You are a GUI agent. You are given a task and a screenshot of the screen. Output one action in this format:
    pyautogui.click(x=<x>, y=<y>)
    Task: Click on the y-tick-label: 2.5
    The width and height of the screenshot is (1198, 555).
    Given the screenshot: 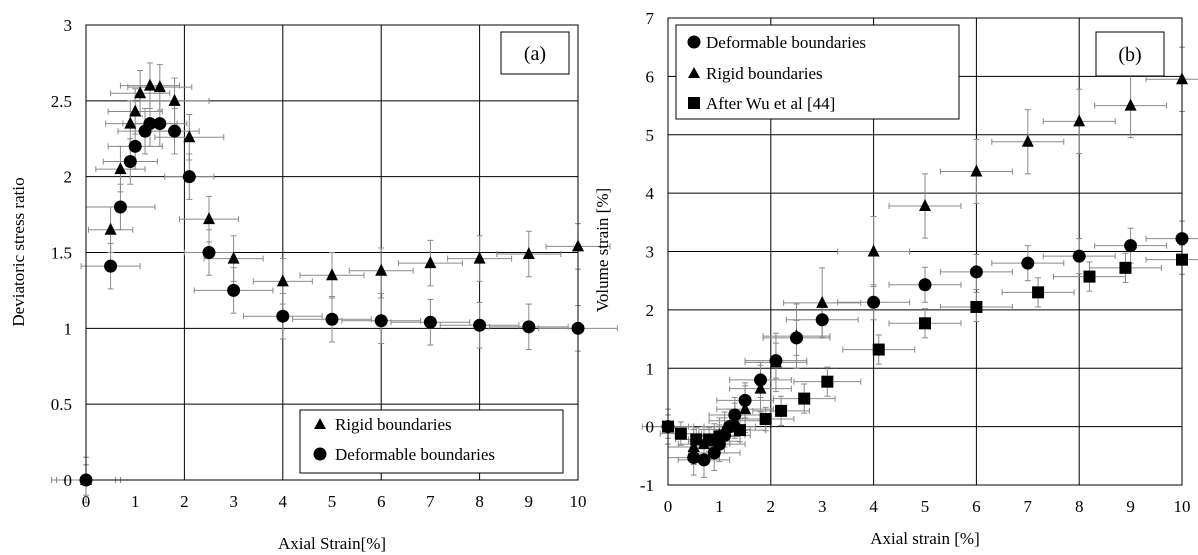 What is the action you would take?
    pyautogui.click(x=61, y=101)
    